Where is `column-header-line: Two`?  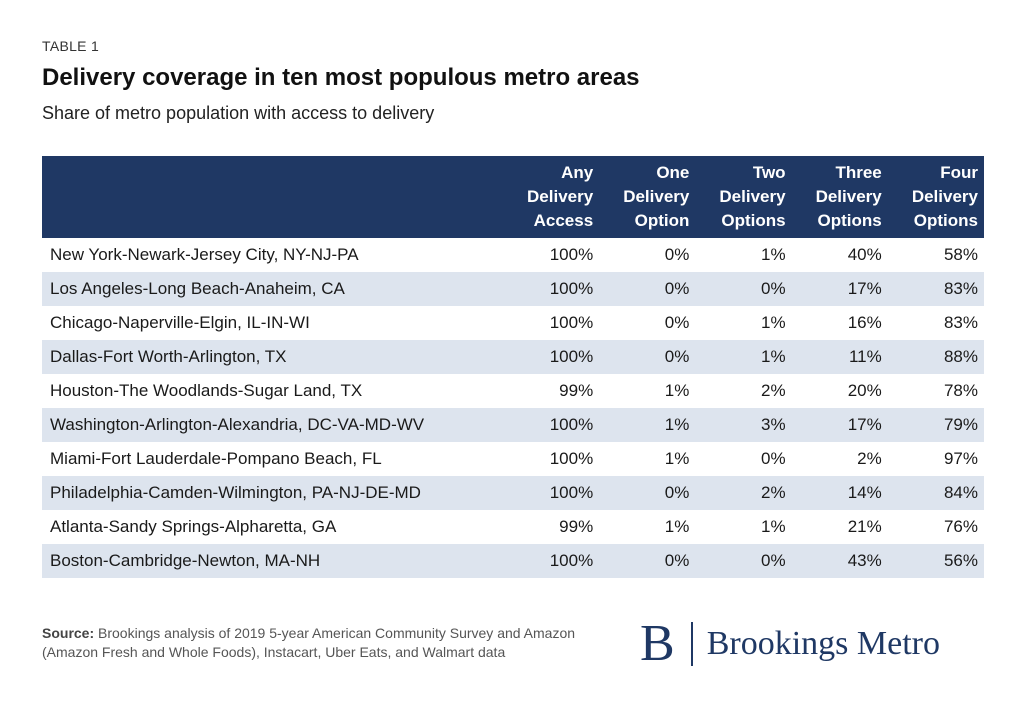 column-header-line: Two is located at coordinates (769, 172).